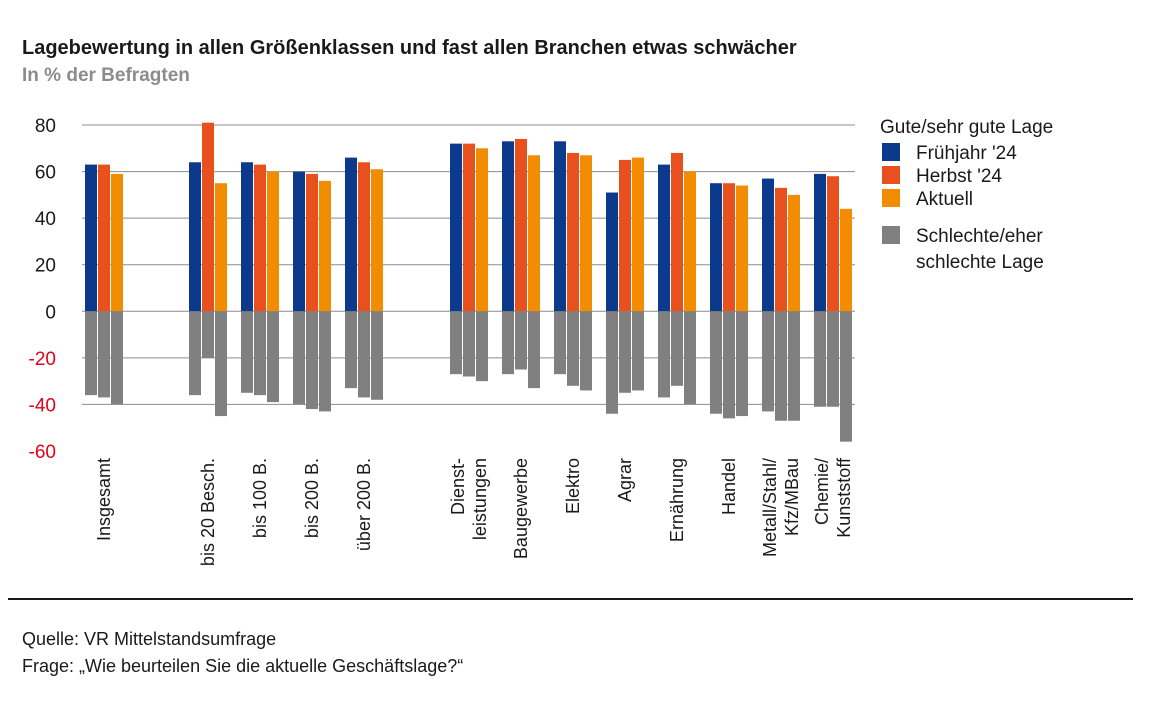 This screenshot has height=719, width=1165. What do you see at coordinates (770, 507) in the screenshot?
I see `category-label: Metall/Stahl/` at bounding box center [770, 507].